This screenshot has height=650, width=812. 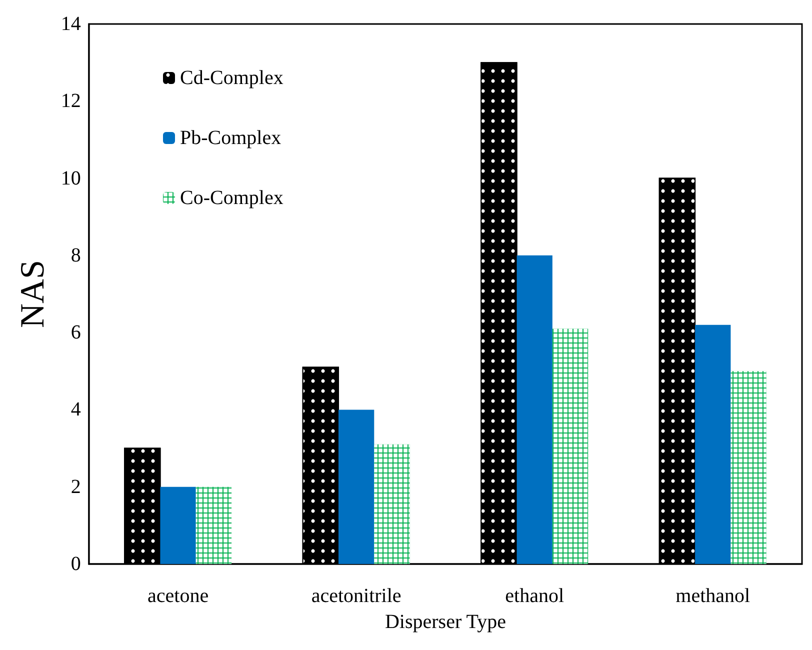 What do you see at coordinates (75, 409) in the screenshot?
I see `y-tick-label: 4` at bounding box center [75, 409].